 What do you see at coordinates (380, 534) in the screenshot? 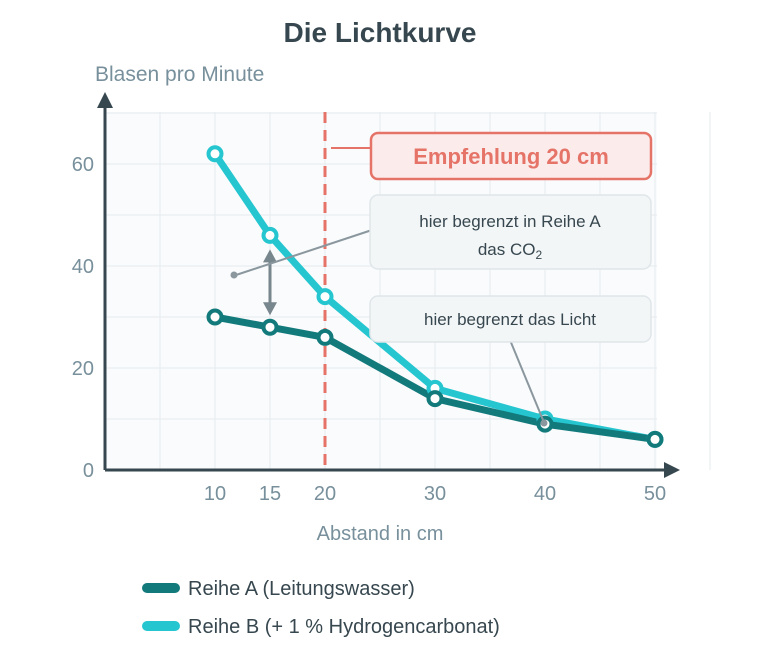
I see `x-axis-label: Abstand in cm` at bounding box center [380, 534].